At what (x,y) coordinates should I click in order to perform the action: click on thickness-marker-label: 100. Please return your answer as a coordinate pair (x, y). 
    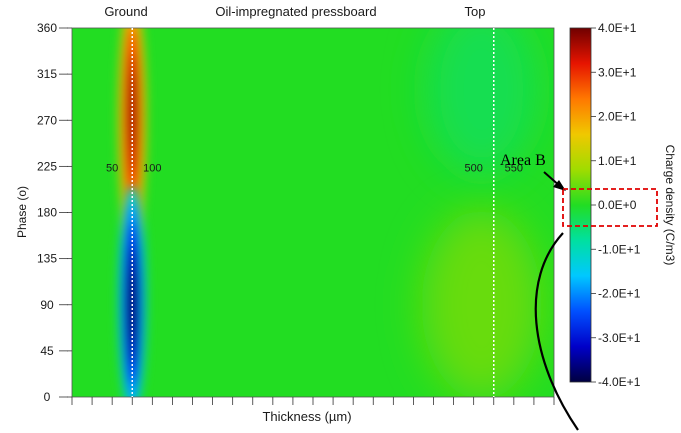
    Looking at the image, I should click on (152, 168).